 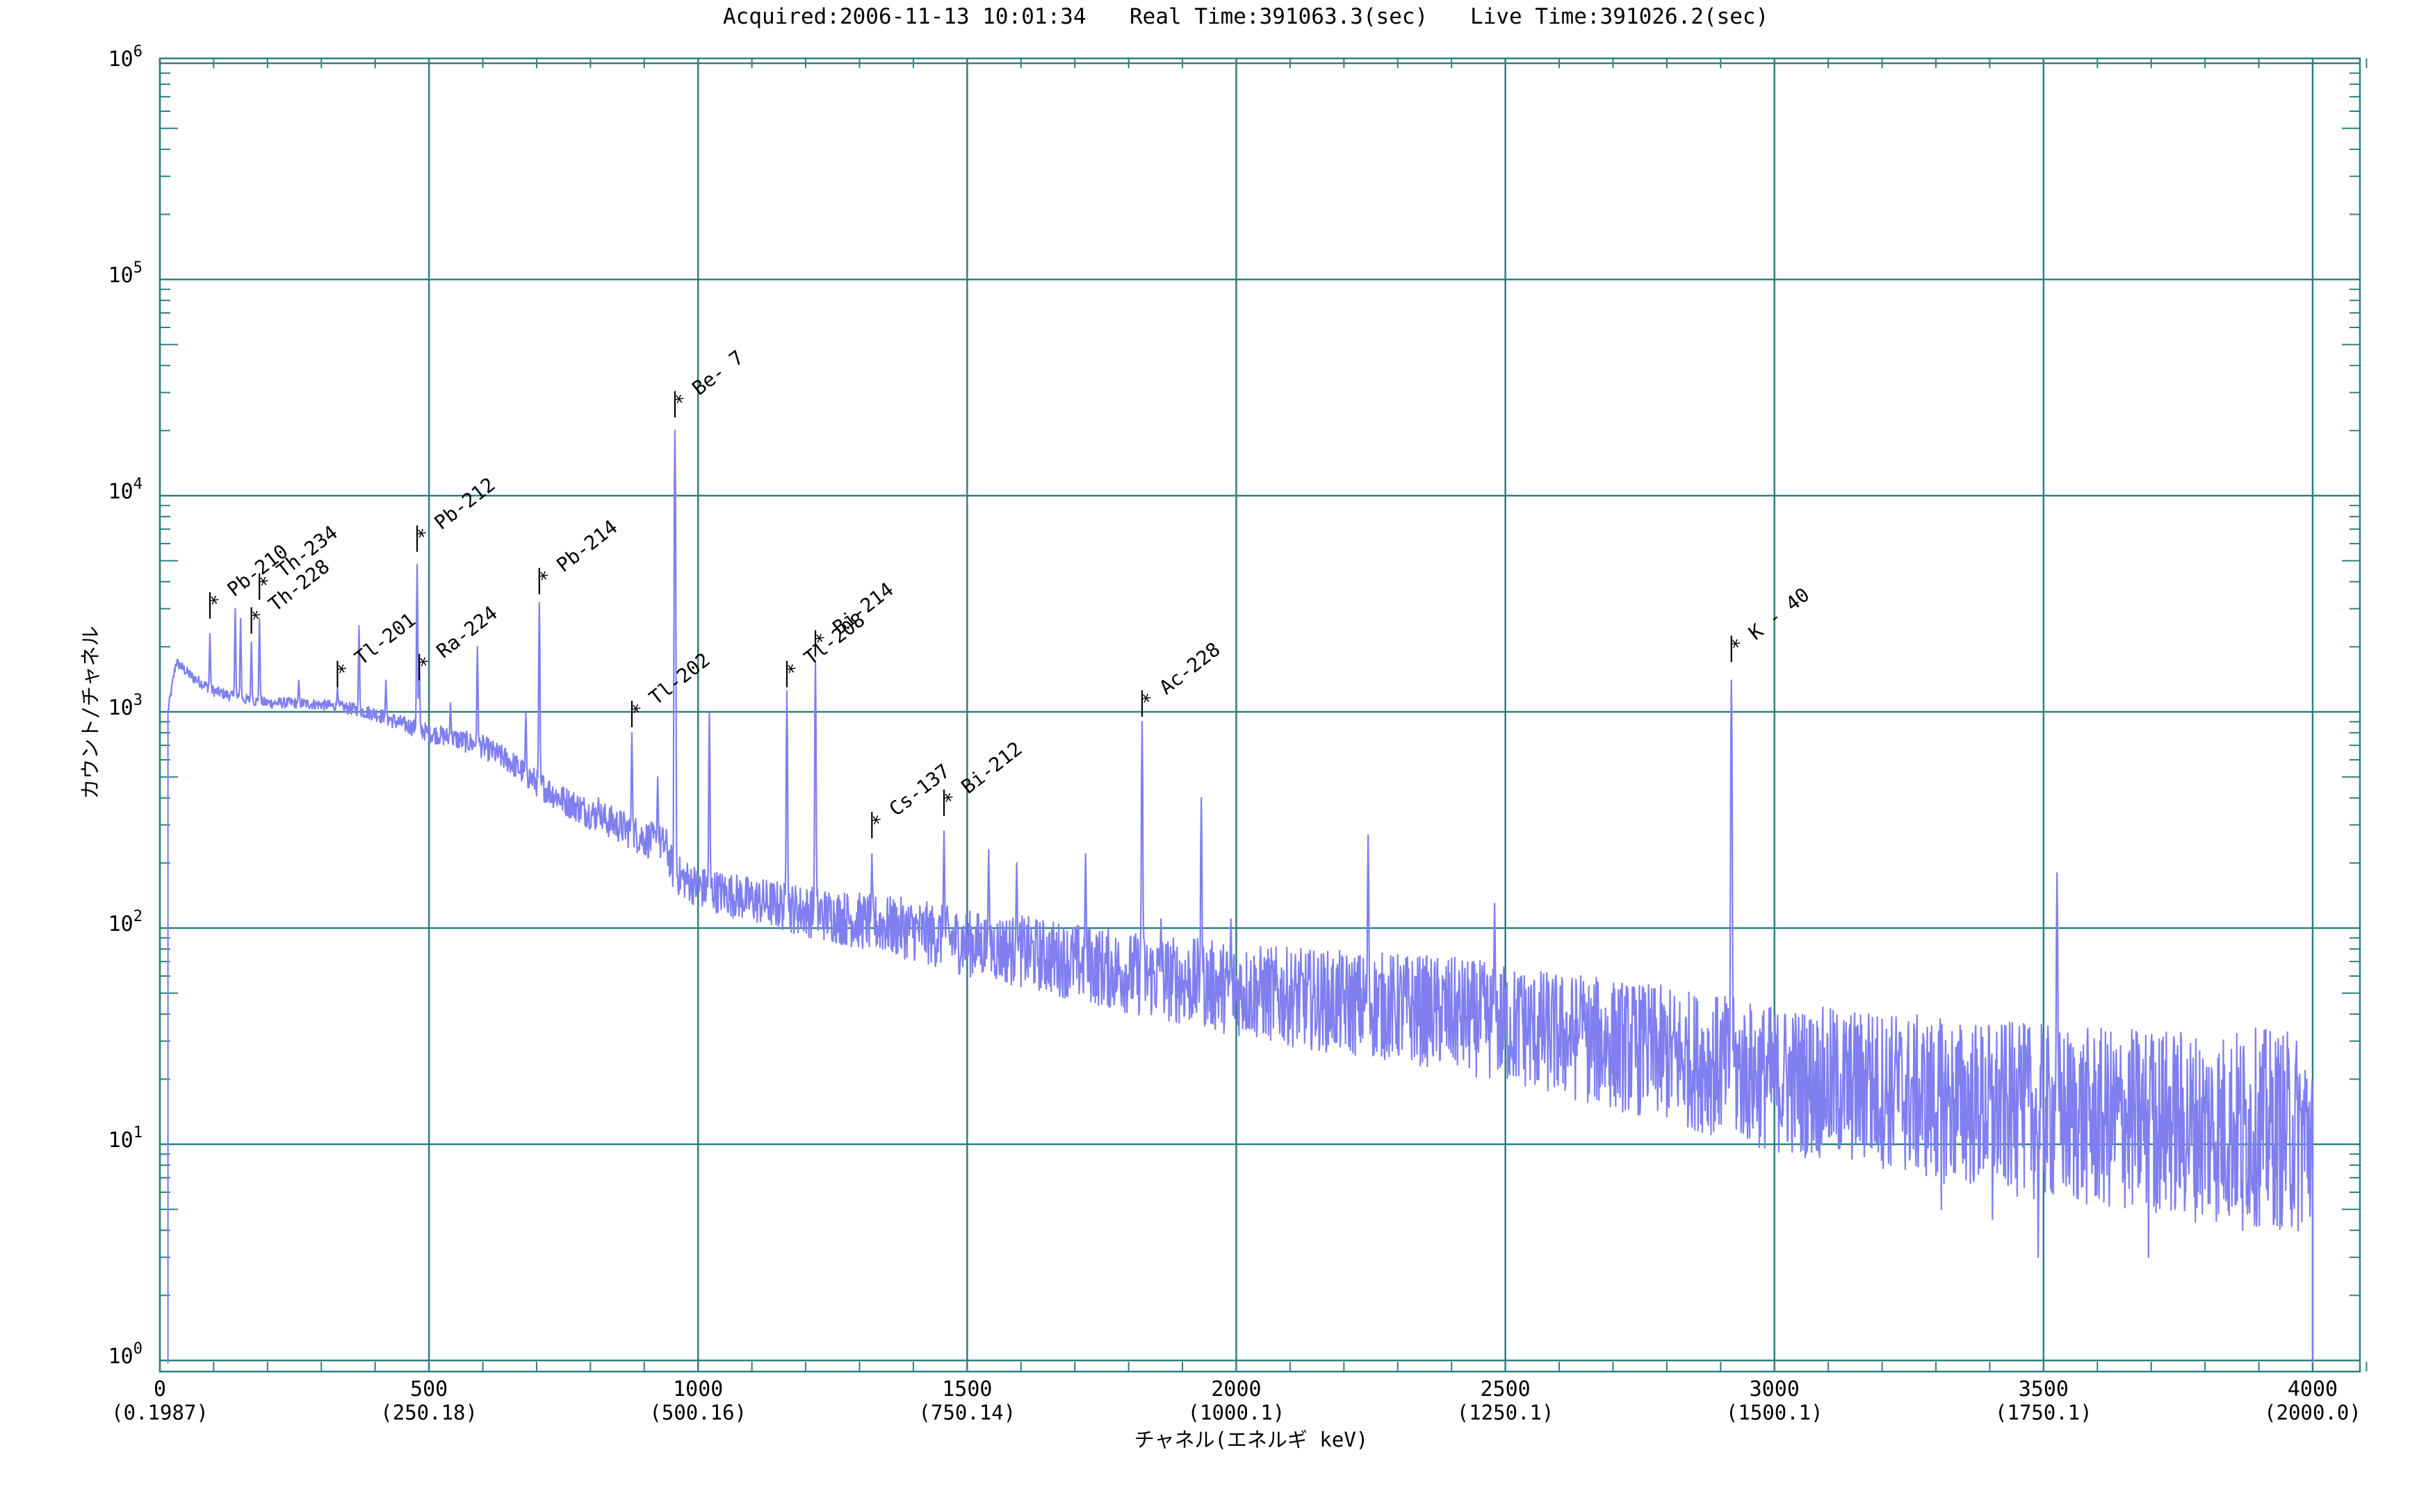 What do you see at coordinates (90, 712) in the screenshot?
I see `y-axis-label: カウント/チャネル` at bounding box center [90, 712].